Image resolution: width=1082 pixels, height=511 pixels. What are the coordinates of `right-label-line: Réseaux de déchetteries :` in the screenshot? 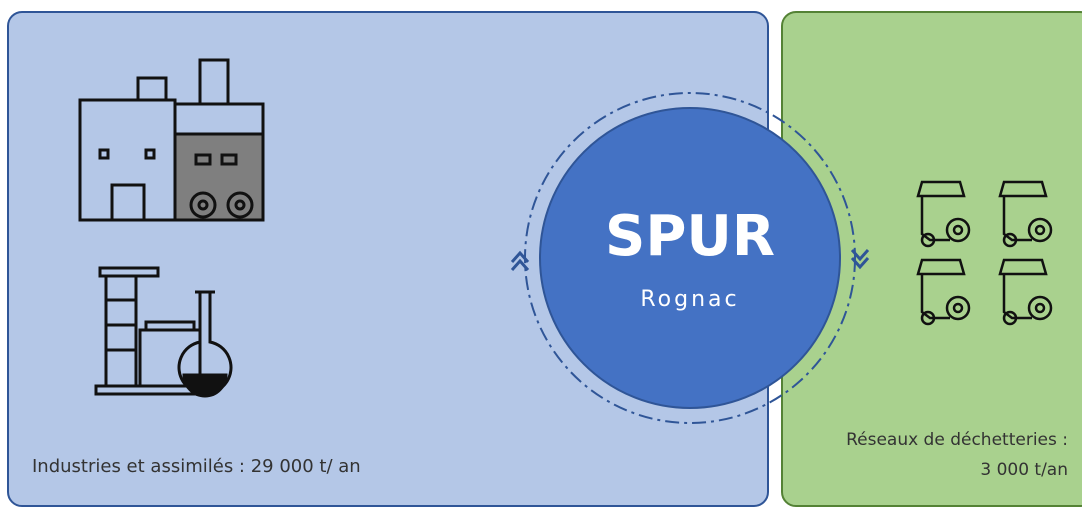 It's located at (957, 440).